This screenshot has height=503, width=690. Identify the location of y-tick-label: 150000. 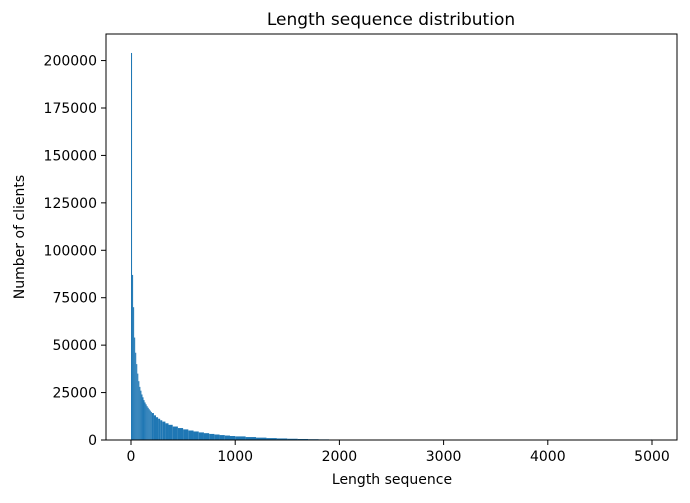
(70, 156).